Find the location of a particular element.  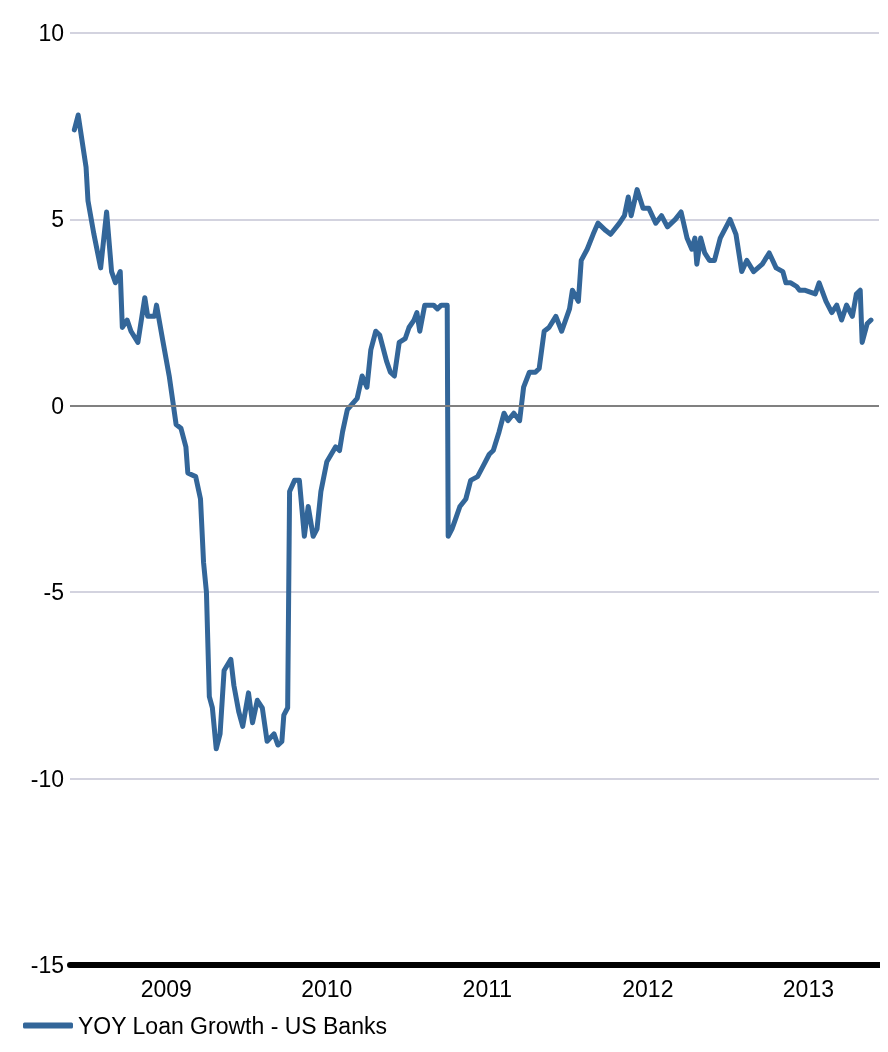

x-tick-label: 2011 is located at coordinates (487, 988).